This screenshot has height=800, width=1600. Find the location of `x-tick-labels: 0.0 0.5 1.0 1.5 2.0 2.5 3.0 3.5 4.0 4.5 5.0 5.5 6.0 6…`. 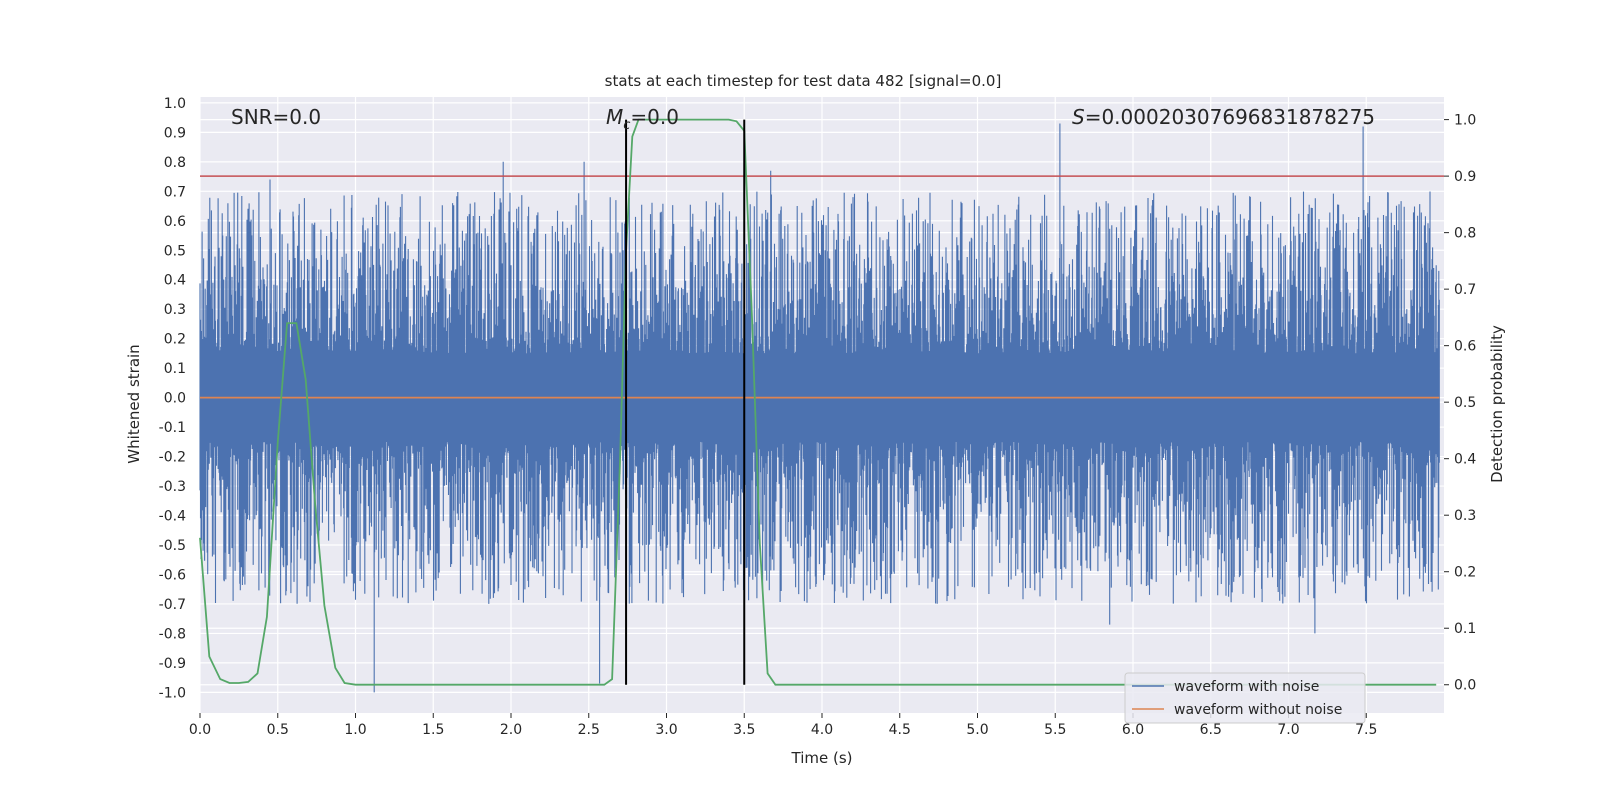

x-tick-labels: 0.0 0.5 1.0 1.5 2.0 2.5 3.0 3.5 4.0 4.5 5.0 5.5 6.0 6… is located at coordinates (783, 725).